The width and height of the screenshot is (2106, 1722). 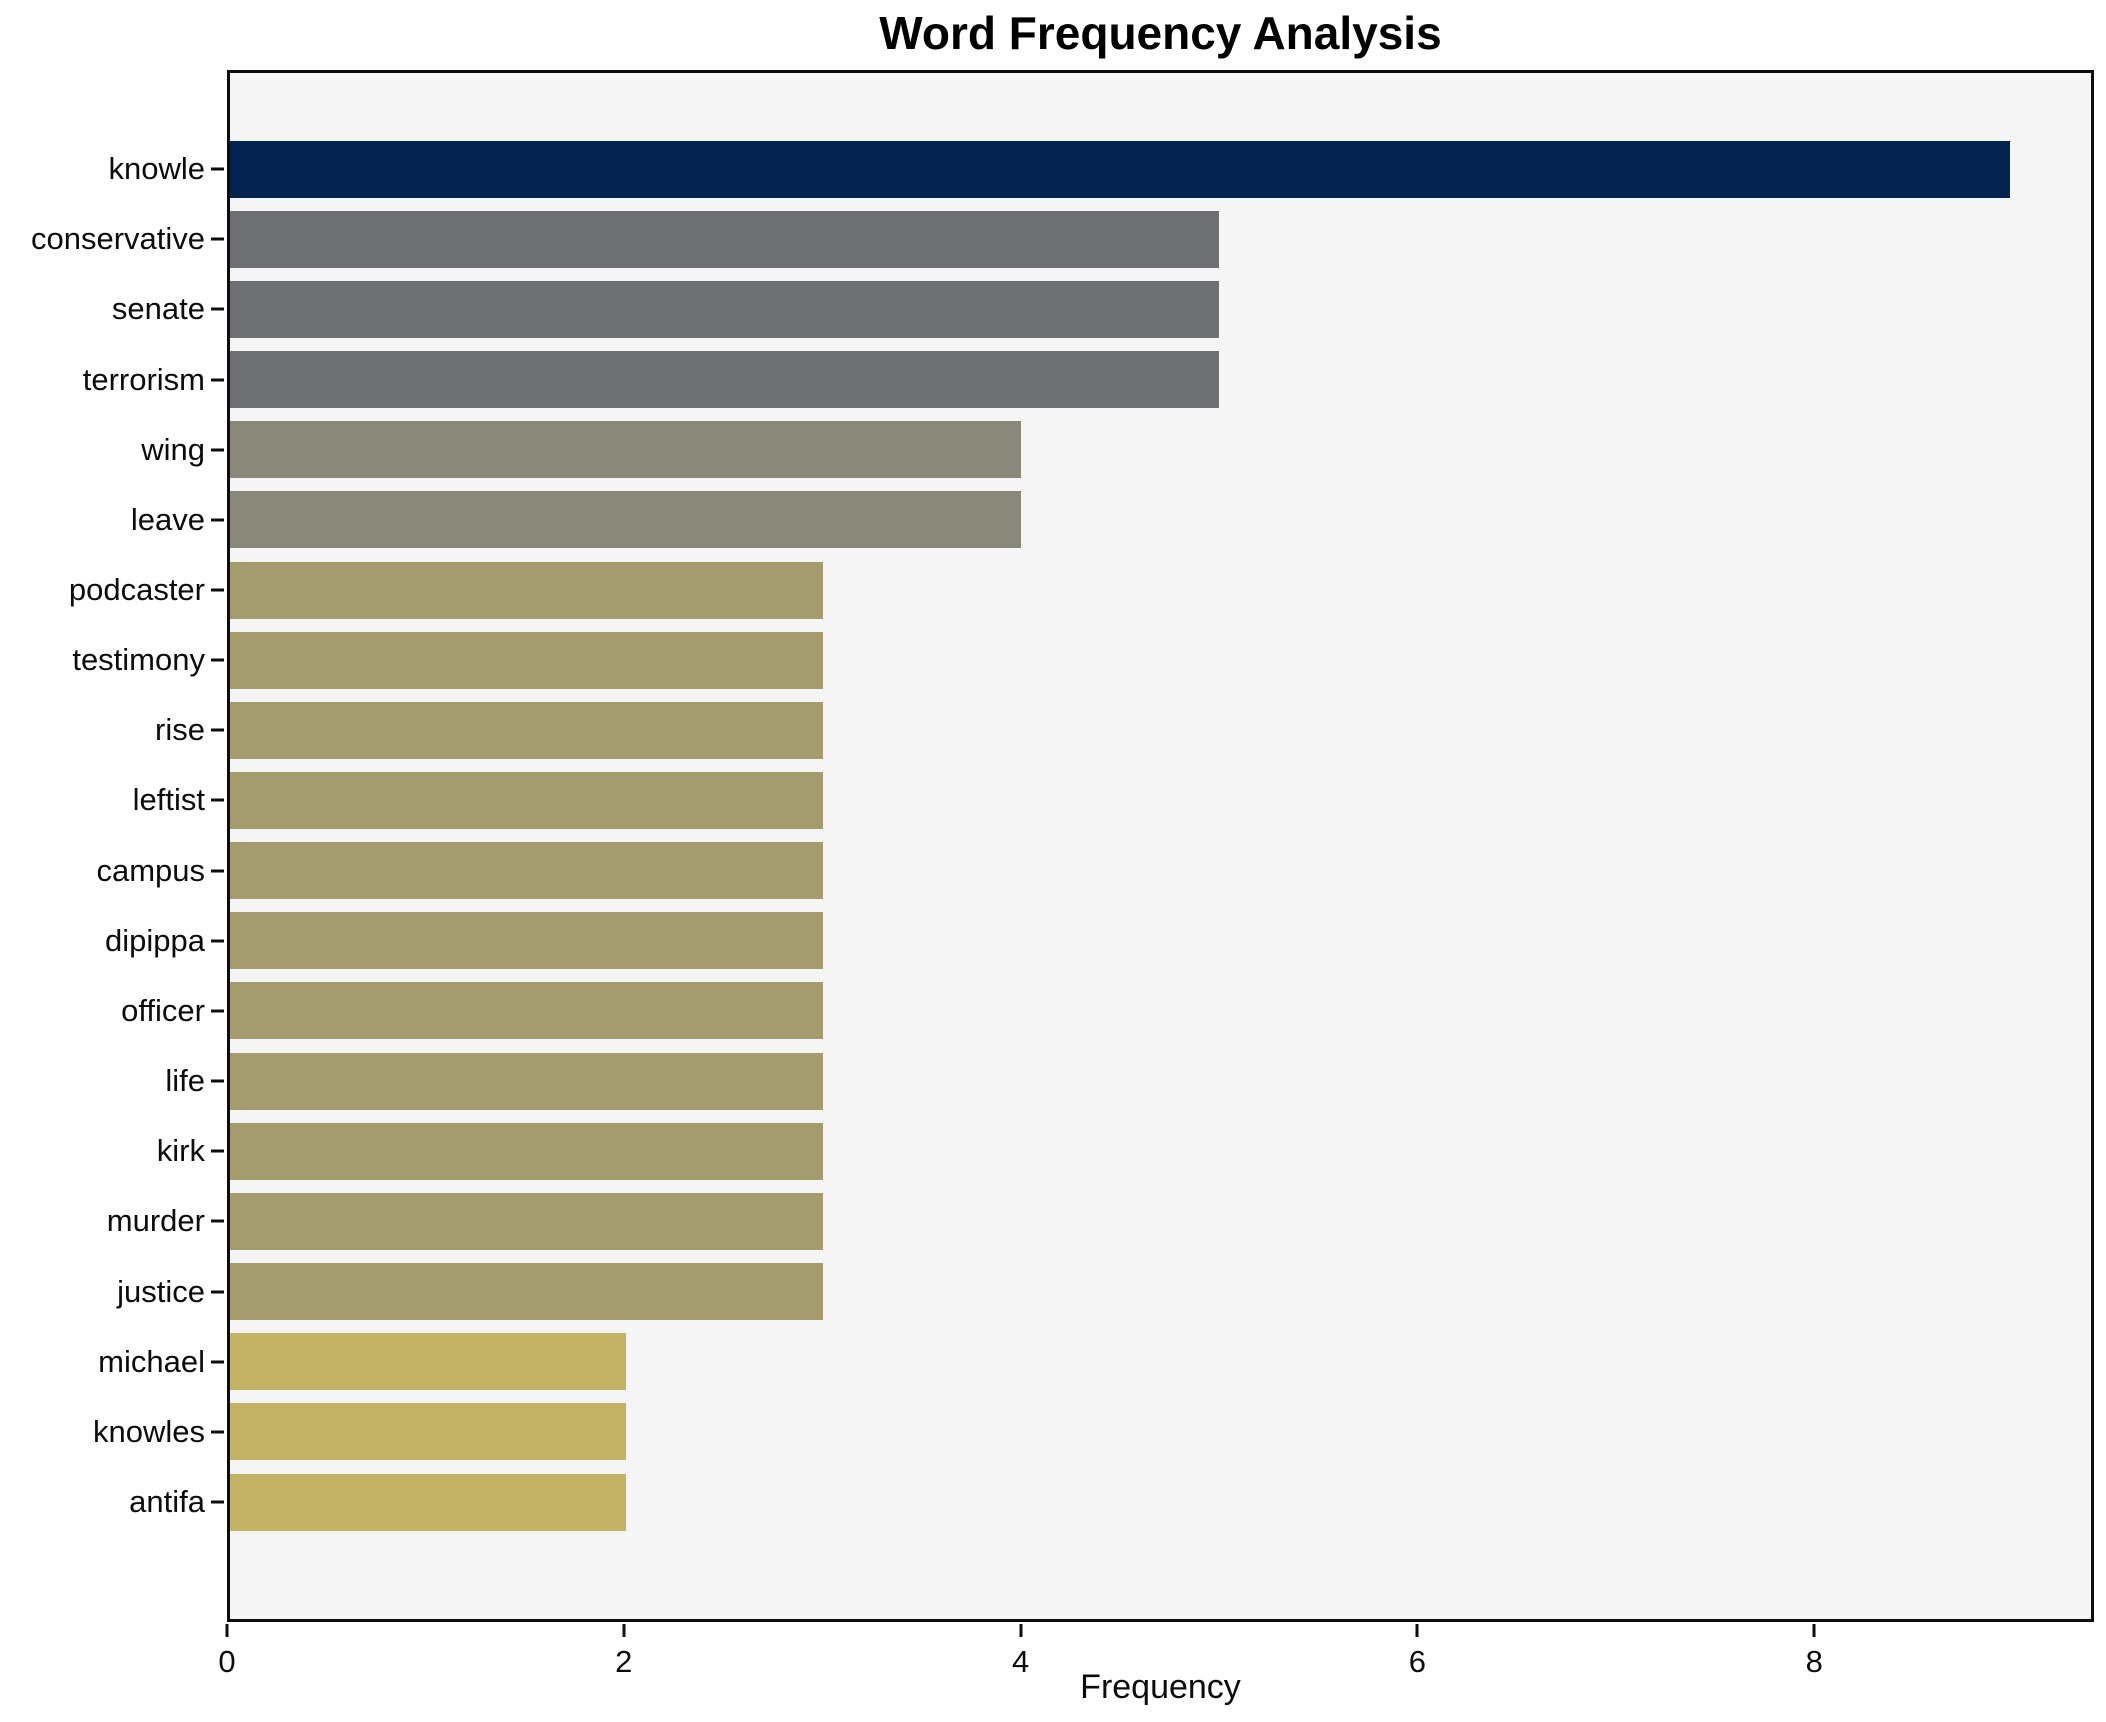 I want to click on x-axis-title: Frequency, so click(x=1160, y=1687).